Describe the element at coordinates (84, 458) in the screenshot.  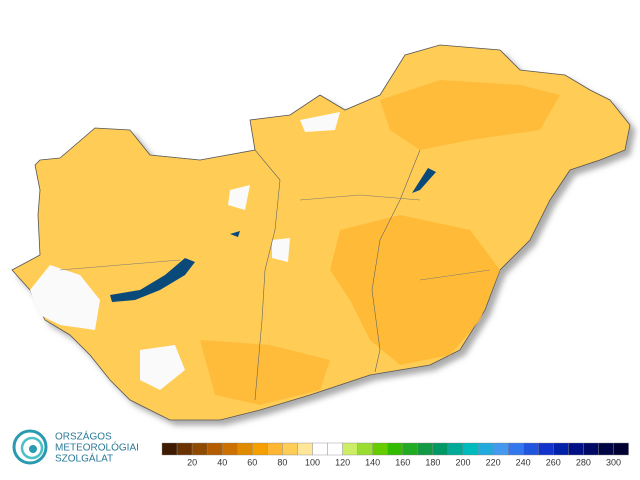
I see `logo-text: SZOLGÁLAT` at that location.